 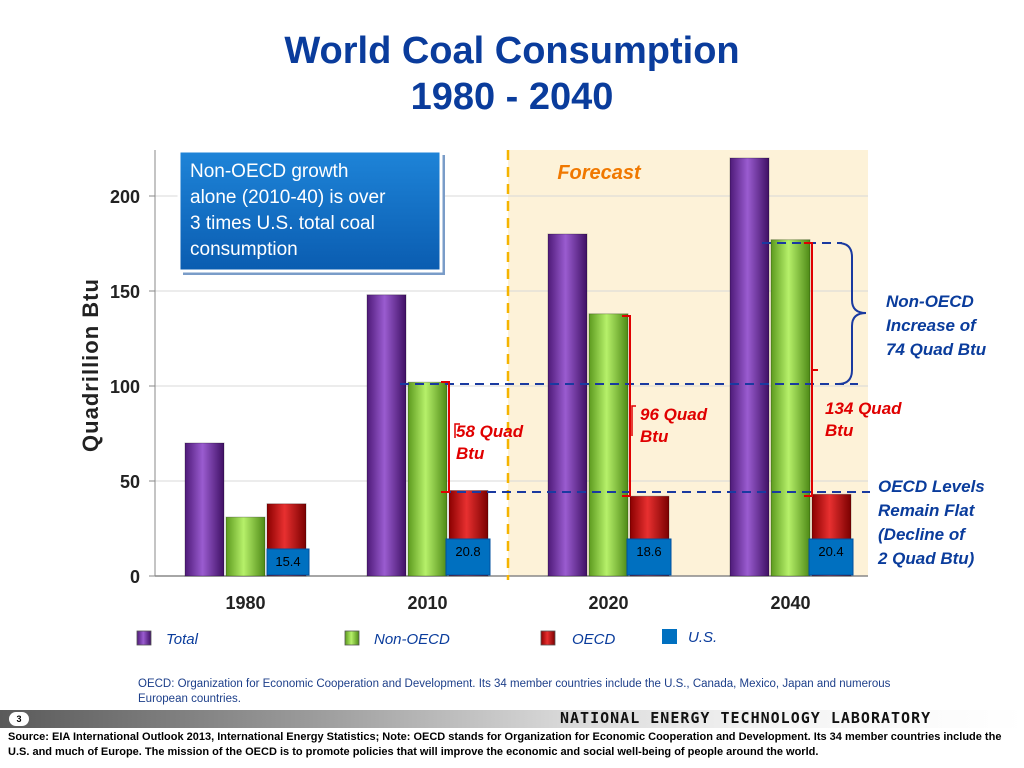 I want to click on non-oecd-increase-label: Non-OECD Increase of 74 Quad Btu, so click(x=936, y=325).